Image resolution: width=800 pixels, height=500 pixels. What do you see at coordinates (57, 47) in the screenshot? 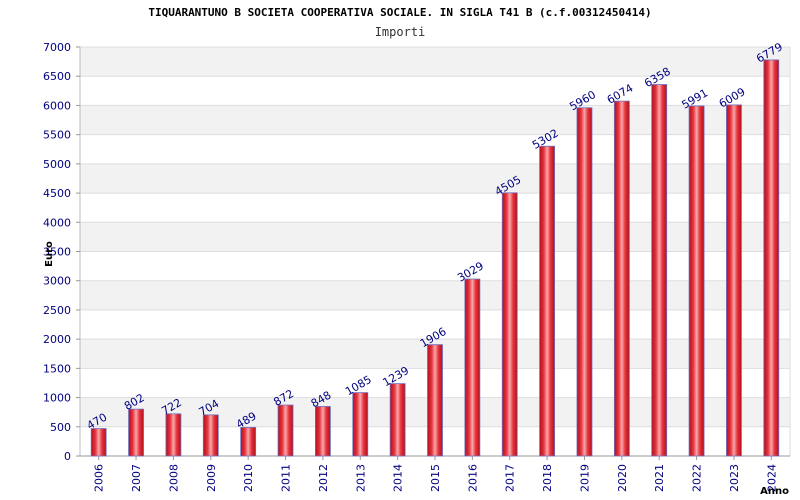
I see `y-tick-label: 7000` at bounding box center [57, 47].